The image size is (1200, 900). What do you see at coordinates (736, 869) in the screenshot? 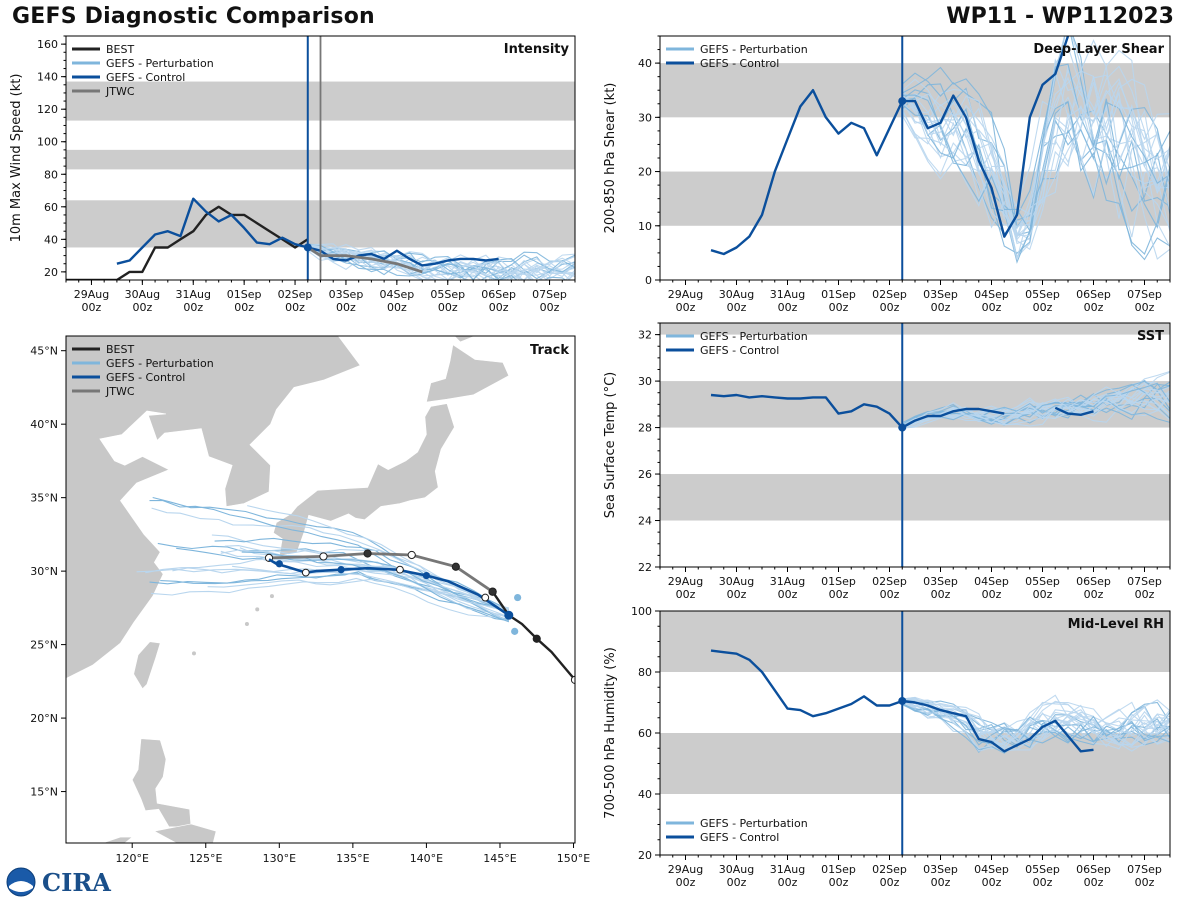
I see `rh-xtick-label: 30Aug` at bounding box center [736, 869].